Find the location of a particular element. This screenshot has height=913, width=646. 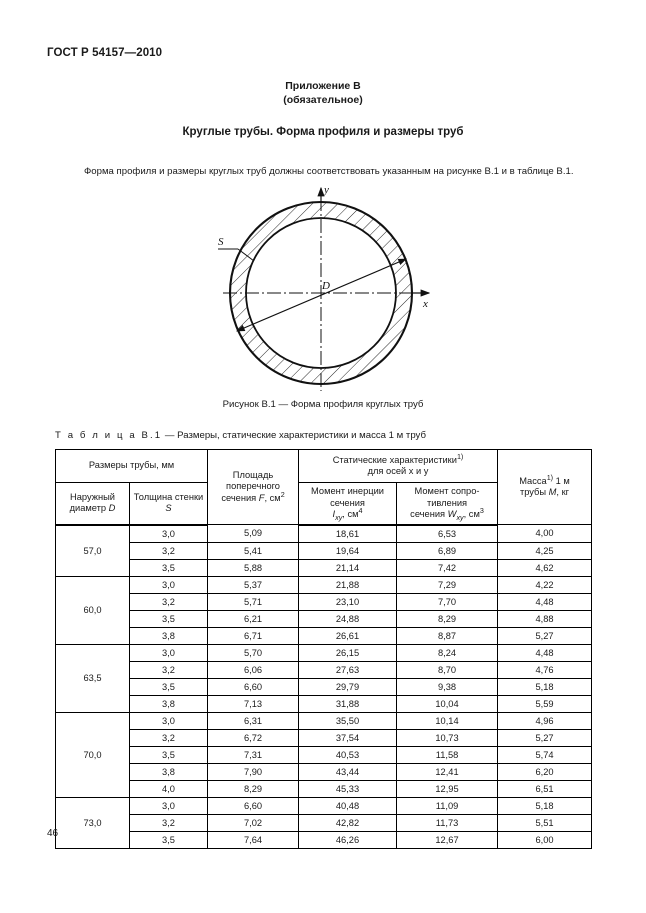

cell-area: 6,21 is located at coordinates (253, 618).